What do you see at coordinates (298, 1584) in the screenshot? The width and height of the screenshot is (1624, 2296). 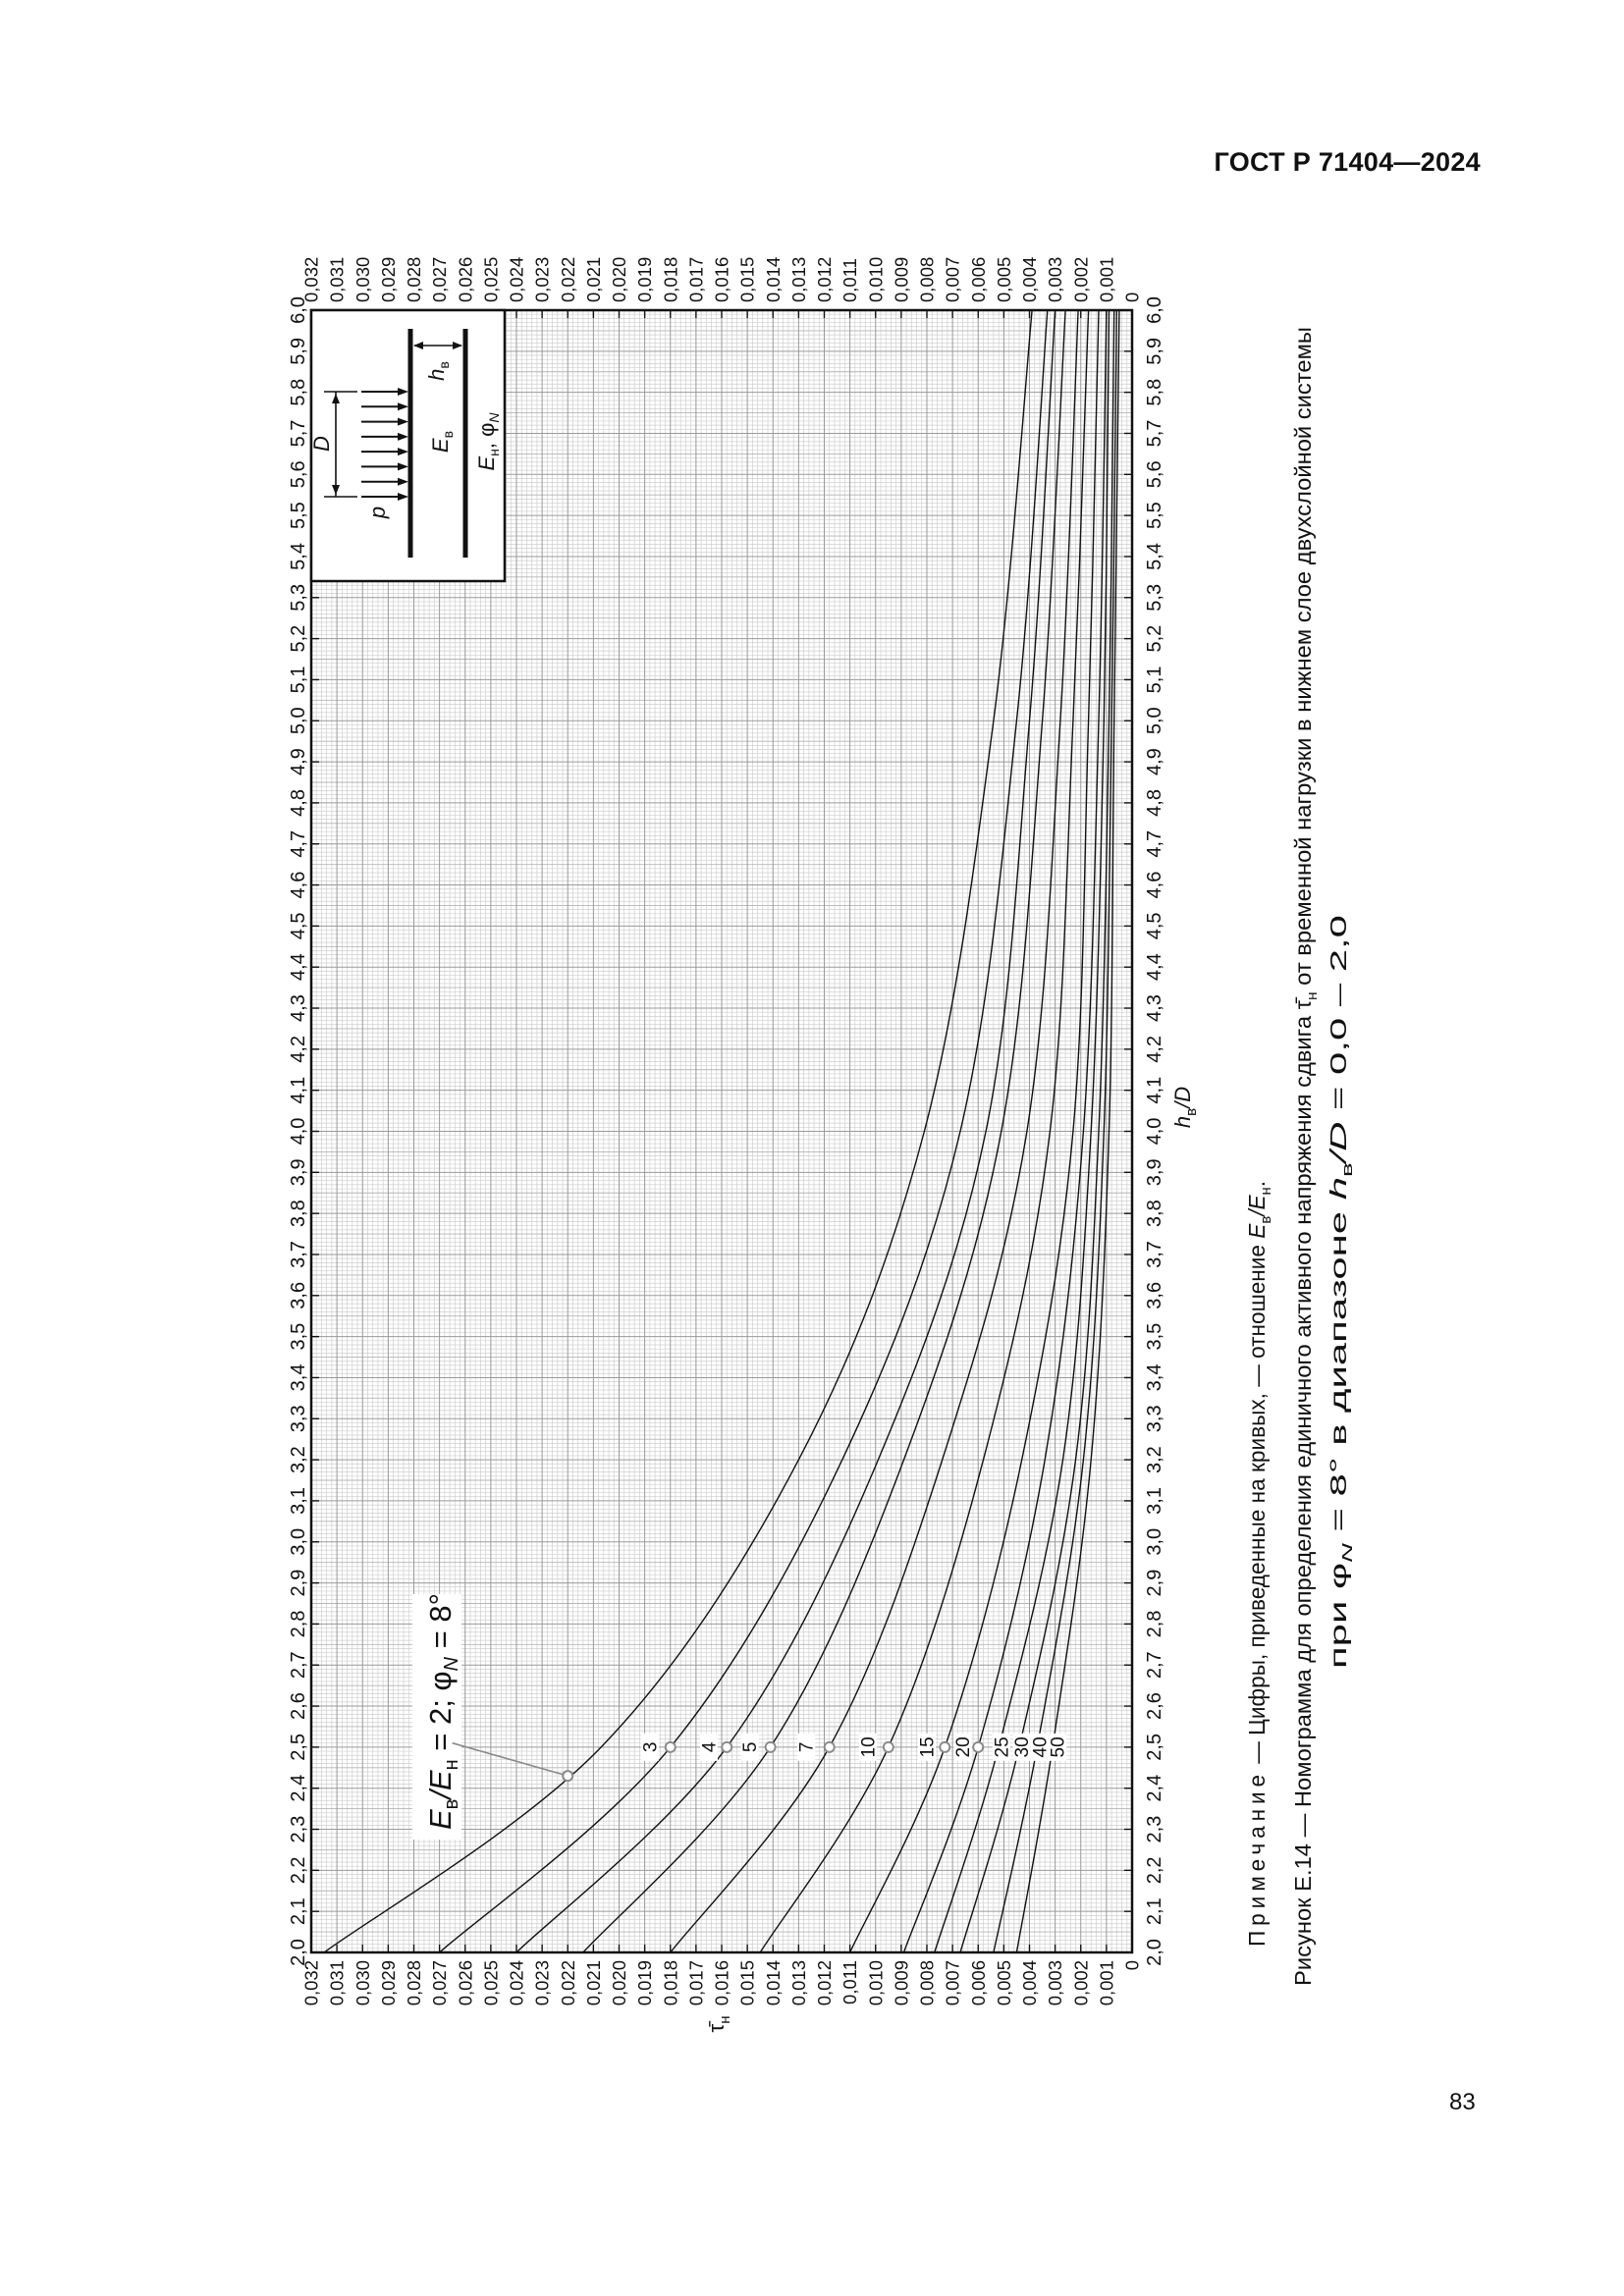 I see `x-tick-label-top: 2,9` at bounding box center [298, 1584].